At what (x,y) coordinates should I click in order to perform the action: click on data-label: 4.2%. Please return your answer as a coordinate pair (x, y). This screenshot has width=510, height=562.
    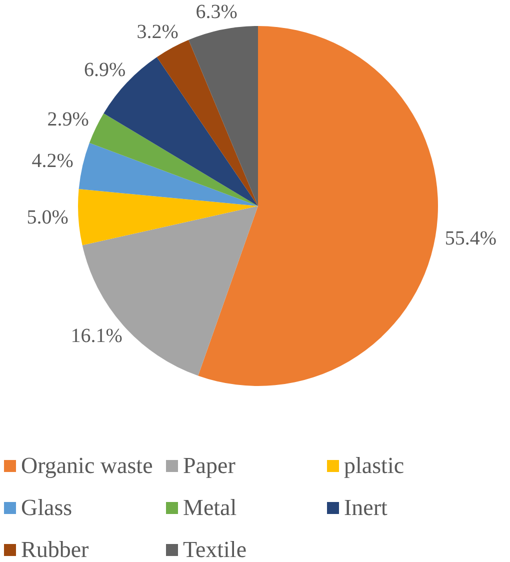
    Looking at the image, I should click on (53, 161).